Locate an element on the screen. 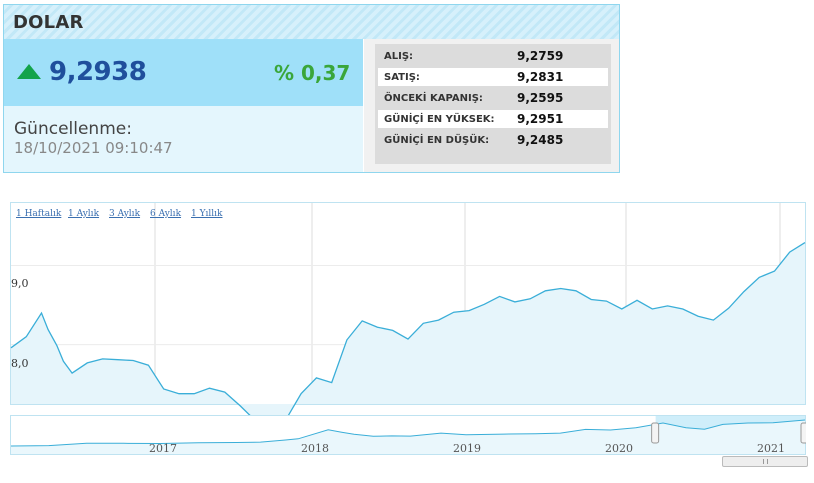  price-panel: 9,2938 % 0,37 is located at coordinates (183, 72).